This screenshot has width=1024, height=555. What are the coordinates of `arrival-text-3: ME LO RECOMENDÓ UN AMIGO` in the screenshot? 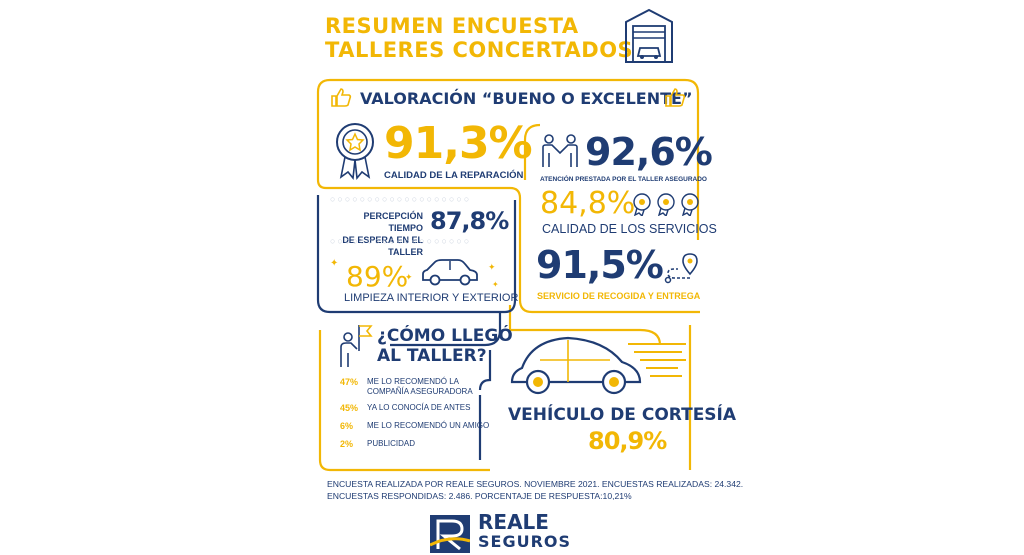 It's located at (428, 425).